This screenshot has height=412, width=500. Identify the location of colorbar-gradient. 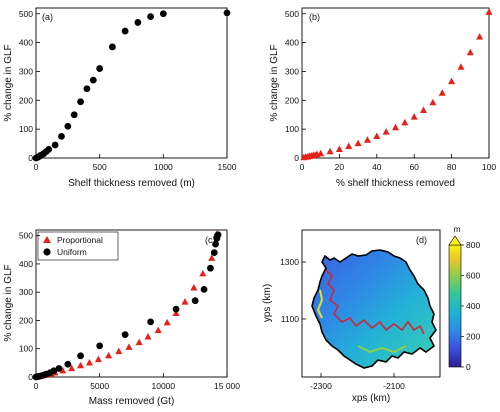
(455, 306).